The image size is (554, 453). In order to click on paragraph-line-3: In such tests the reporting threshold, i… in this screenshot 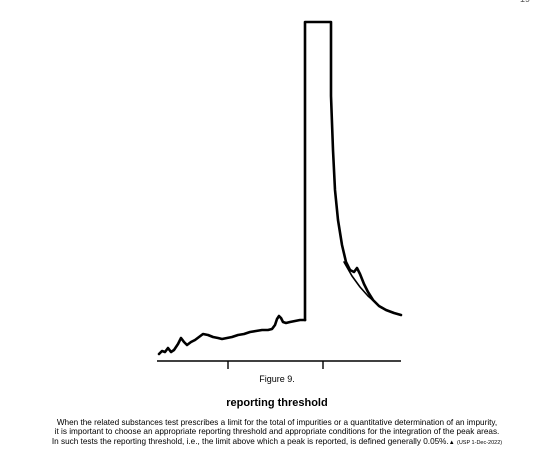, I will do `click(277, 442)`.